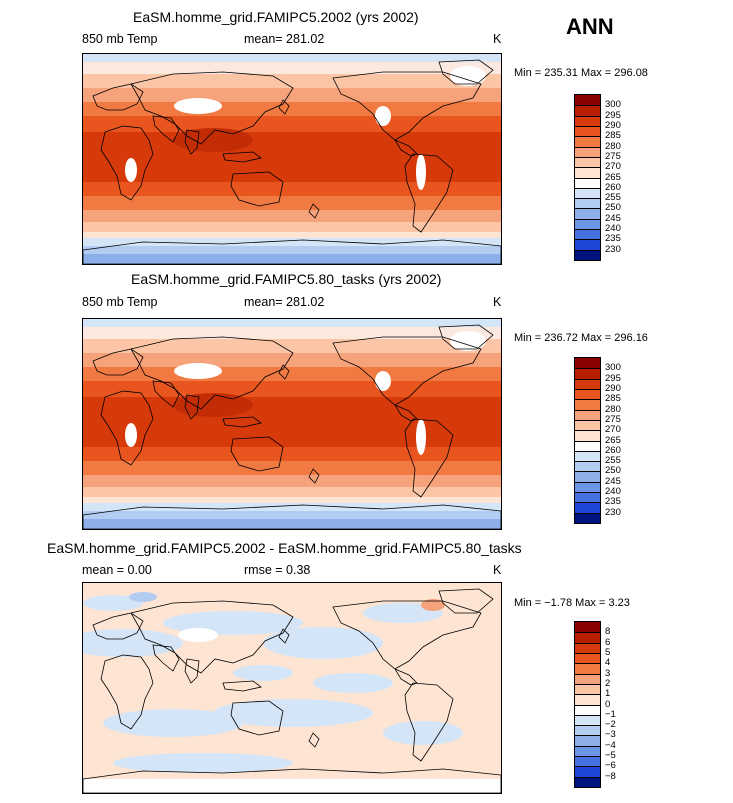 The height and width of the screenshot is (803, 733). Describe the element at coordinates (497, 302) in the screenshot. I see `panel-2-units: K` at that location.